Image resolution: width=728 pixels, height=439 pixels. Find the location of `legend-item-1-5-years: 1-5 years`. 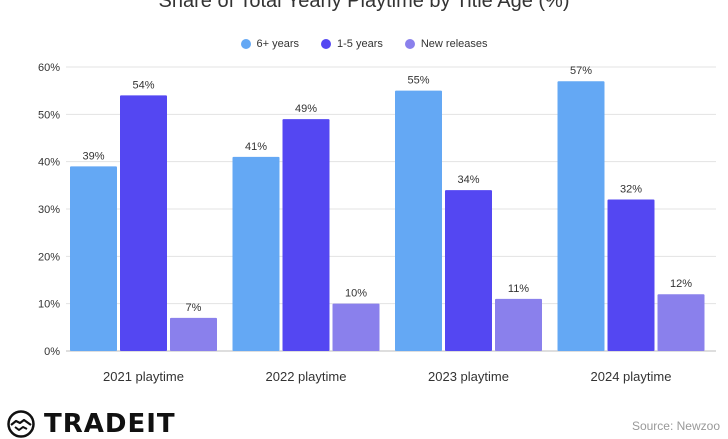

legend-item-1-5-years: 1-5 years is located at coordinates (352, 44).